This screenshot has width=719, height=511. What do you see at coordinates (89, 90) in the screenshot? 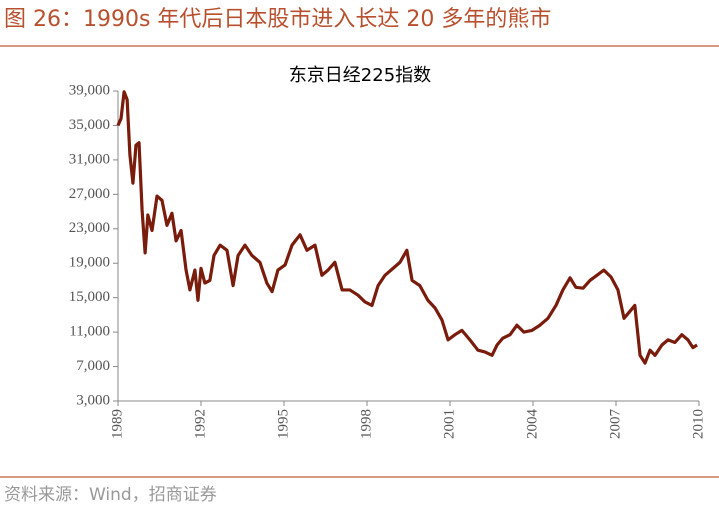
I see `y-tick-label: 39,000` at bounding box center [89, 90].